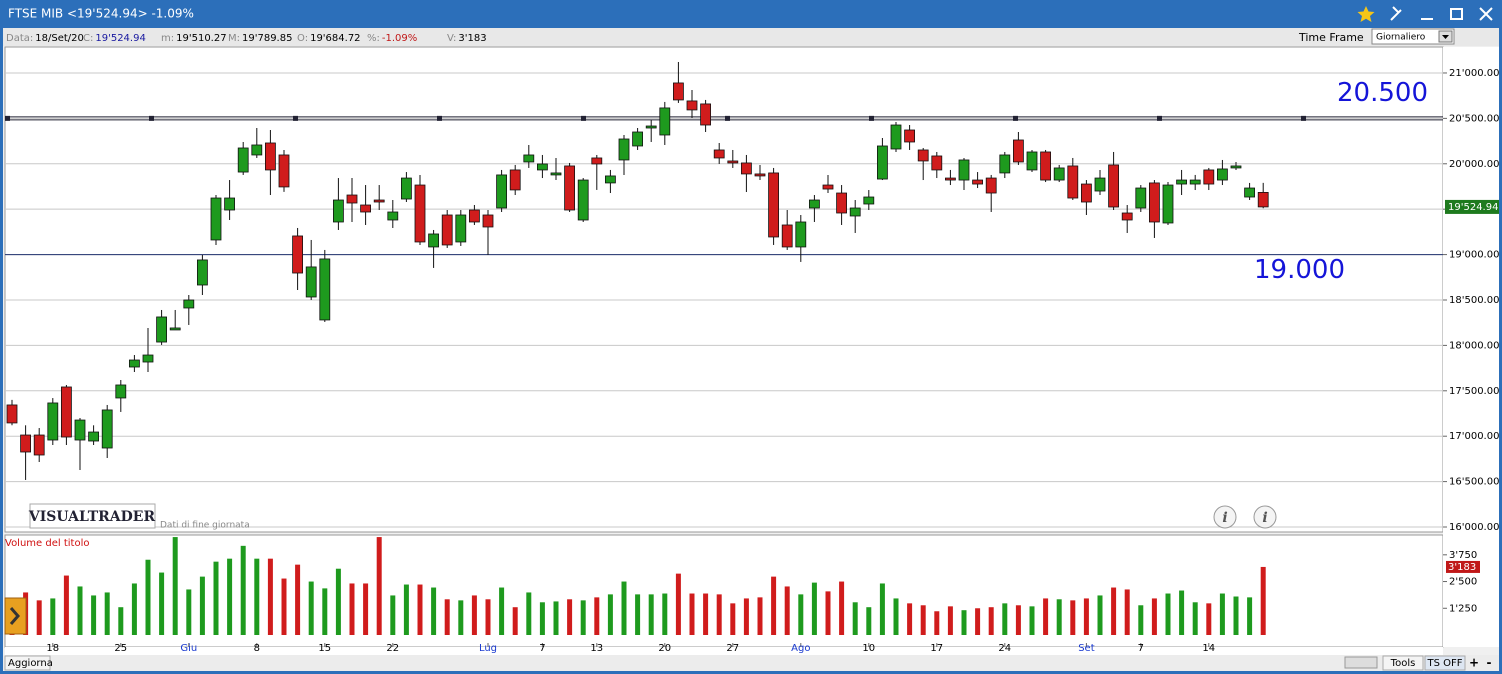 This screenshot has height=674, width=1502. What do you see at coordinates (1331, 37) in the screenshot?
I see `time-frame-label: Time Frame` at bounding box center [1331, 37].